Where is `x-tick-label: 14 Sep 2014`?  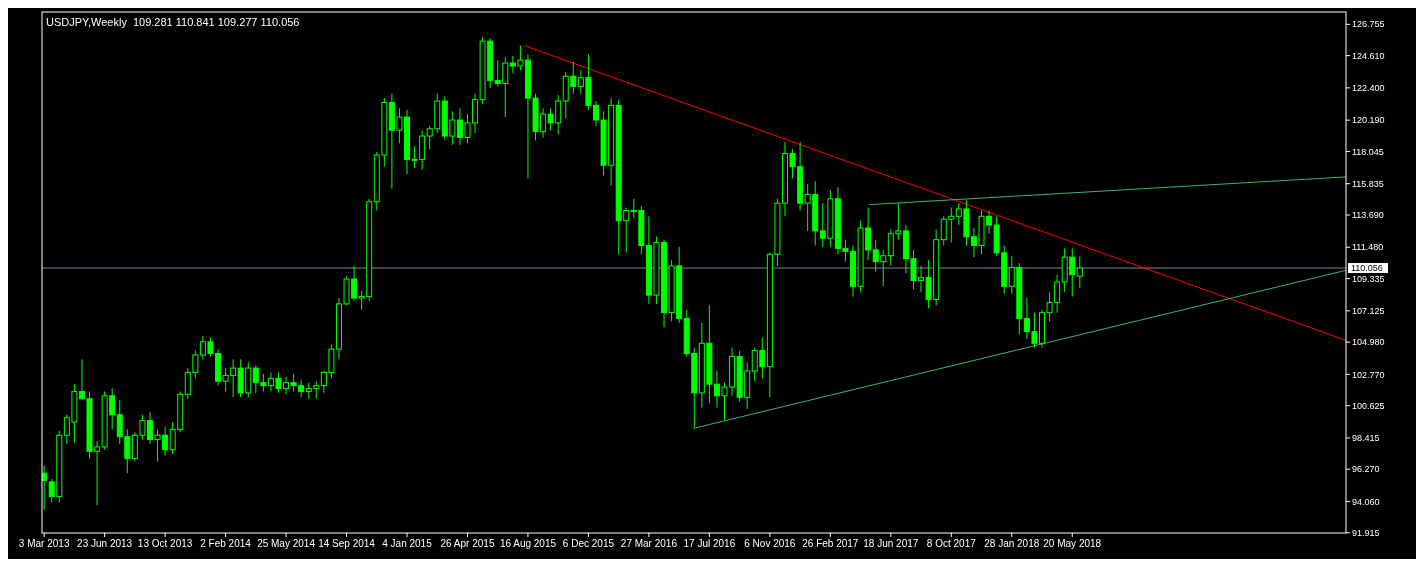
x-tick-label: 14 Sep 2014 is located at coordinates (347, 543).